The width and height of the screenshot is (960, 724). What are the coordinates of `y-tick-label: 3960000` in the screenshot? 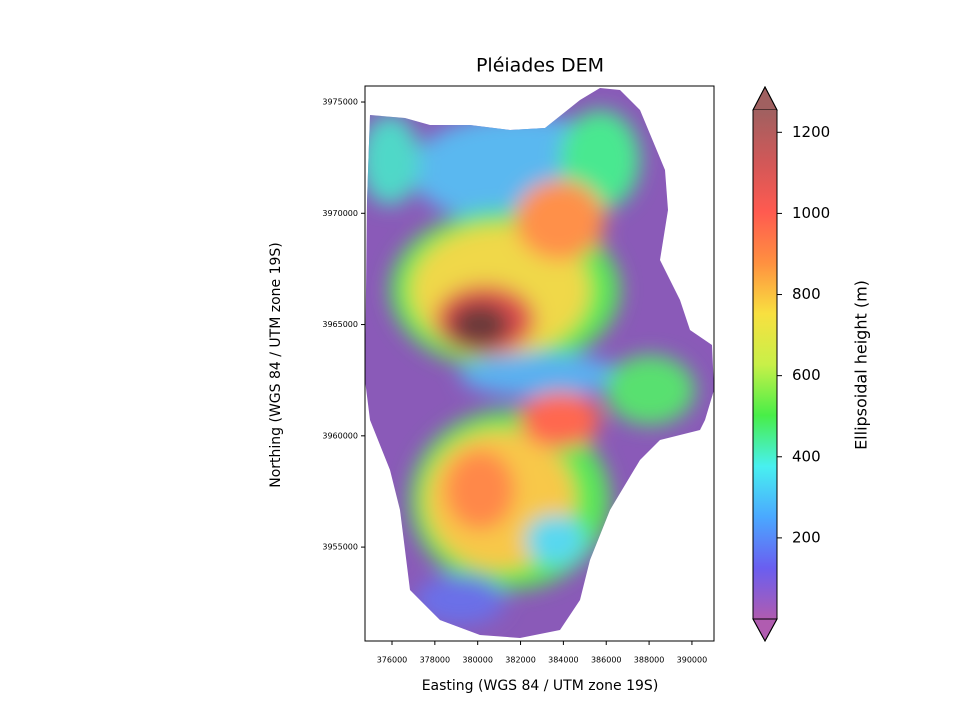 It's located at (340, 435).